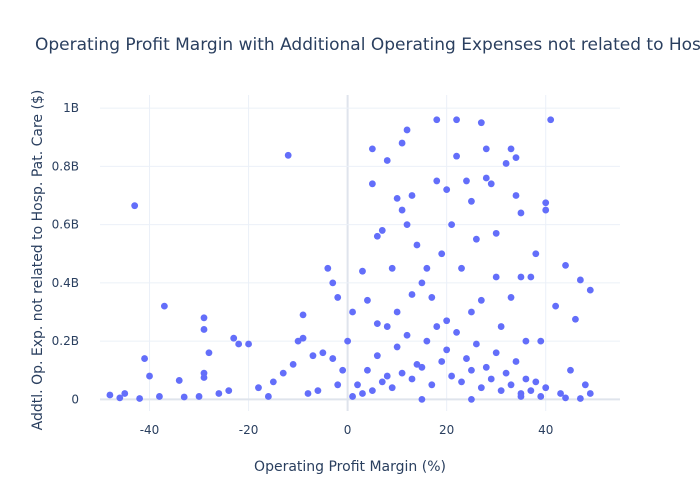 This screenshot has height=500, width=700. I want to click on x-tick-label: -40, so click(150, 430).